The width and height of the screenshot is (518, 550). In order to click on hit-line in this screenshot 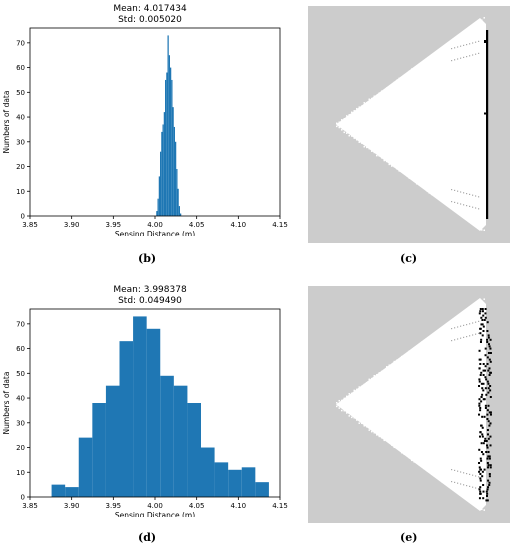, I will do `click(487, 124)`.